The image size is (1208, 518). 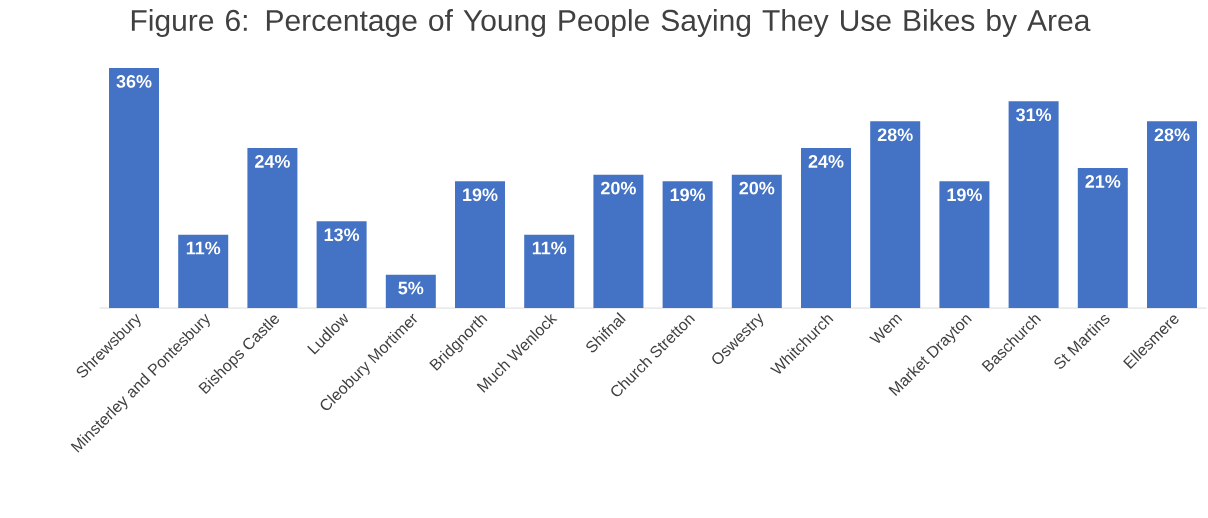 I want to click on data-label: 5%, so click(x=411, y=288).